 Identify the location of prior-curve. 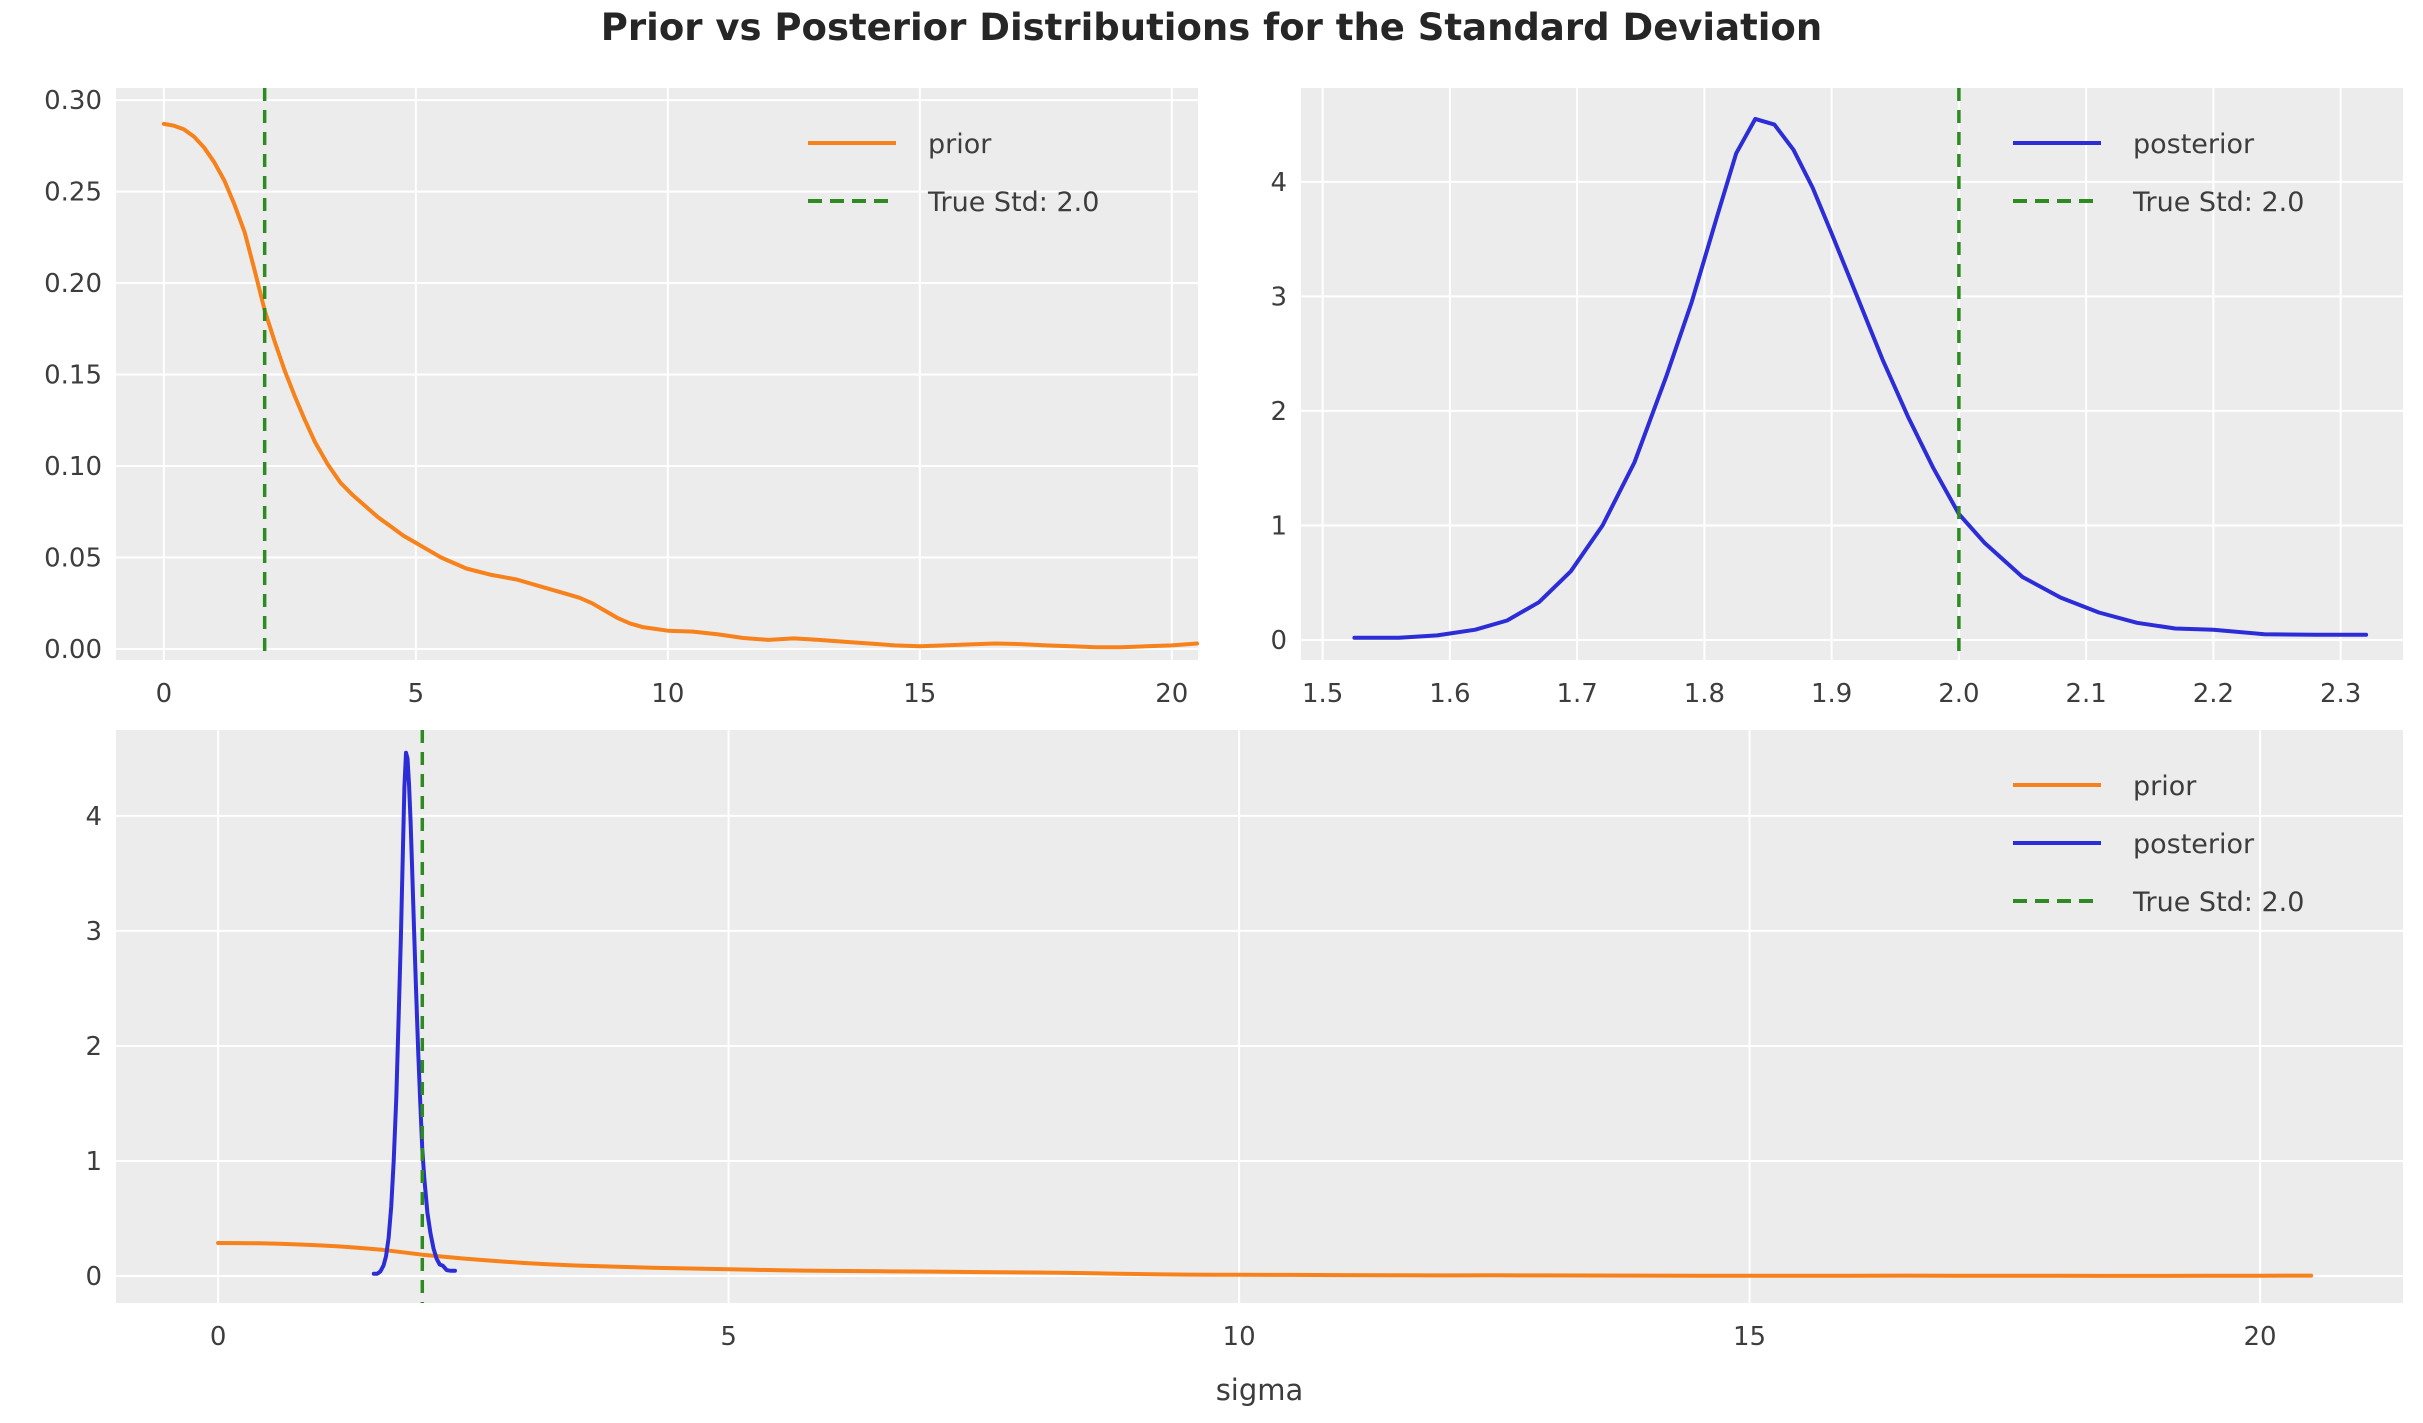
(1265, 1259).